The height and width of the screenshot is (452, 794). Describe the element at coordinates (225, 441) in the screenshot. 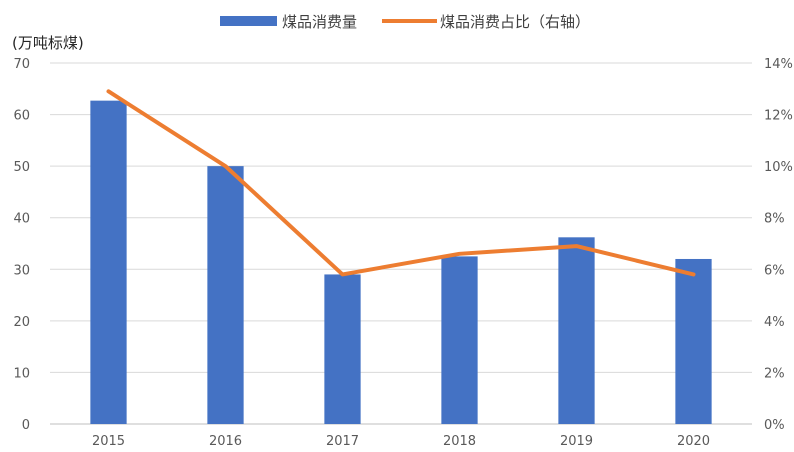

I see `x-tick-label: 2016` at that location.